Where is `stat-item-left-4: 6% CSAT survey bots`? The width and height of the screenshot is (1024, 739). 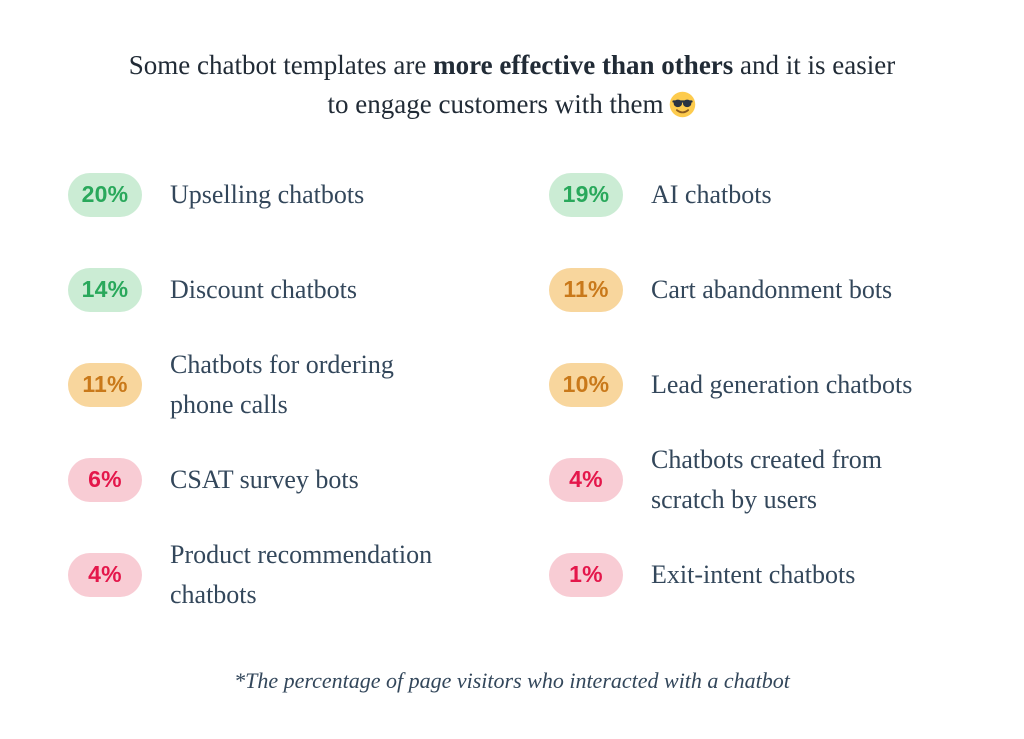
stat-item-left-4: 6% CSAT survey bots is located at coordinates (308, 479).